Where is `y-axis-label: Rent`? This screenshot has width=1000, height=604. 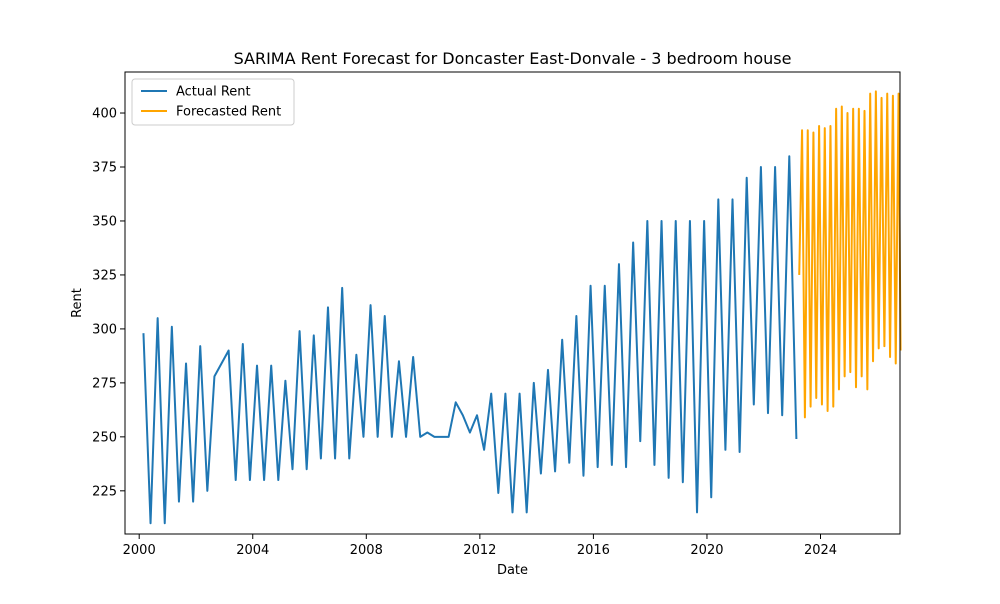
y-axis-label: Rent is located at coordinates (77, 303).